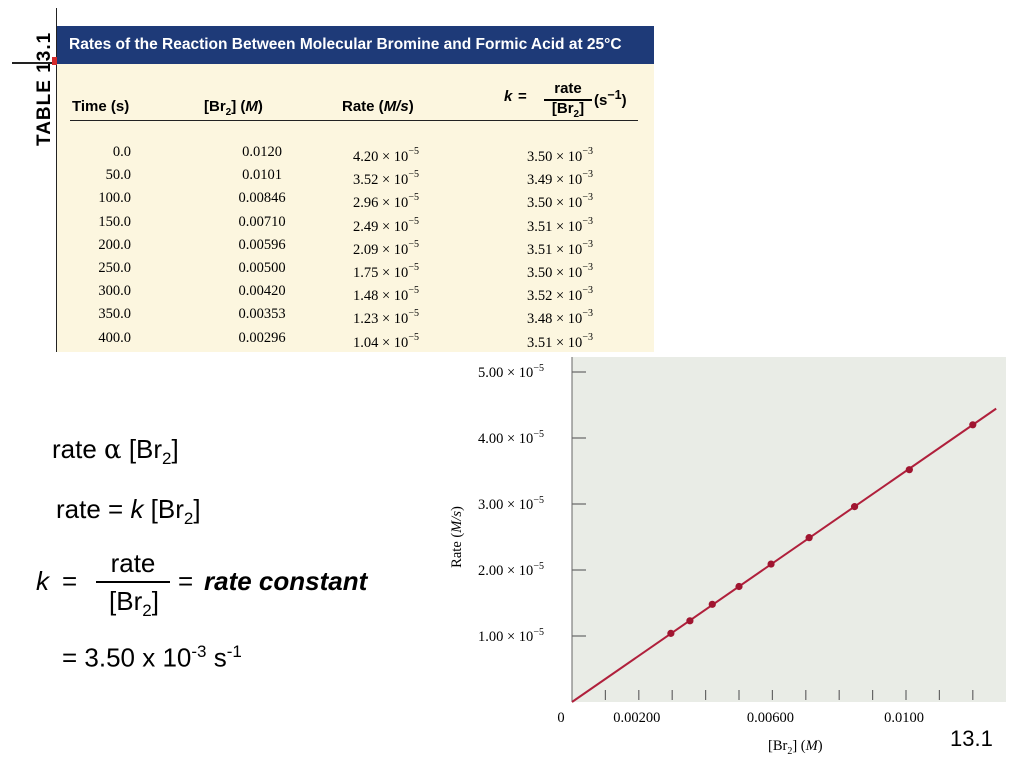  What do you see at coordinates (114, 221) in the screenshot?
I see `cell-time: 150.0` at bounding box center [114, 221].